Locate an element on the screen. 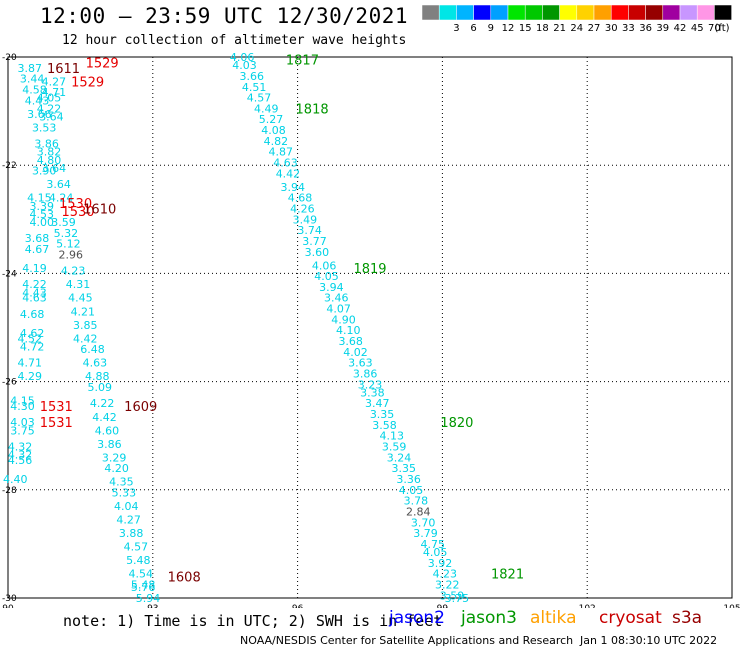 The image size is (740, 650). color-scale-legend: 3 6 9 12 15 18 21 24 27 30 33 36 39 42 45 70(ft) is located at coordinates (576, 19).